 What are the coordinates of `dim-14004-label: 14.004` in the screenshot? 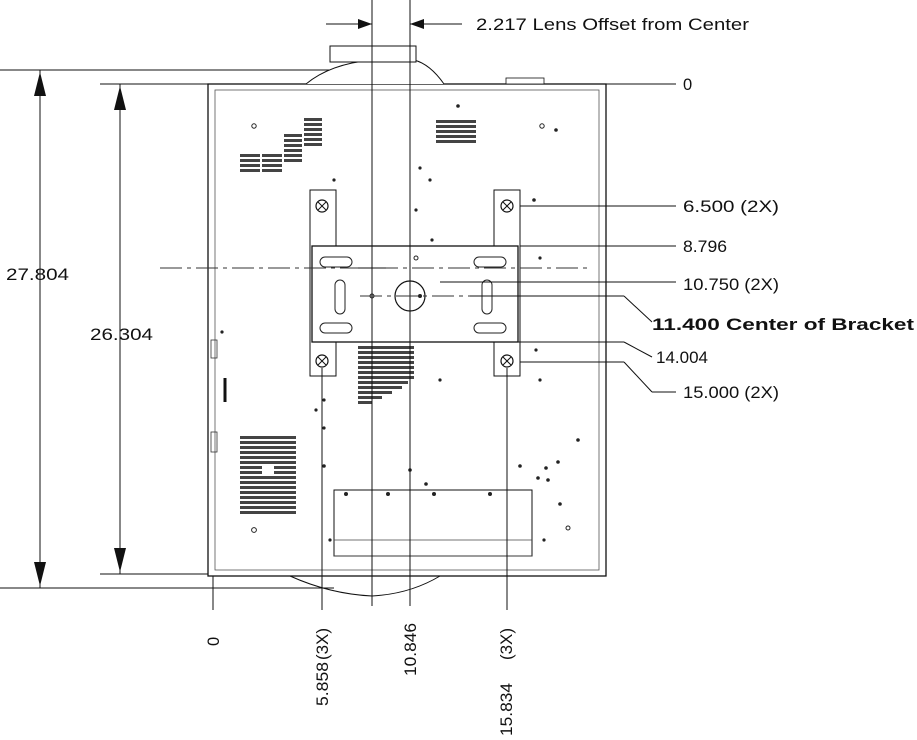 It's located at (682, 358).